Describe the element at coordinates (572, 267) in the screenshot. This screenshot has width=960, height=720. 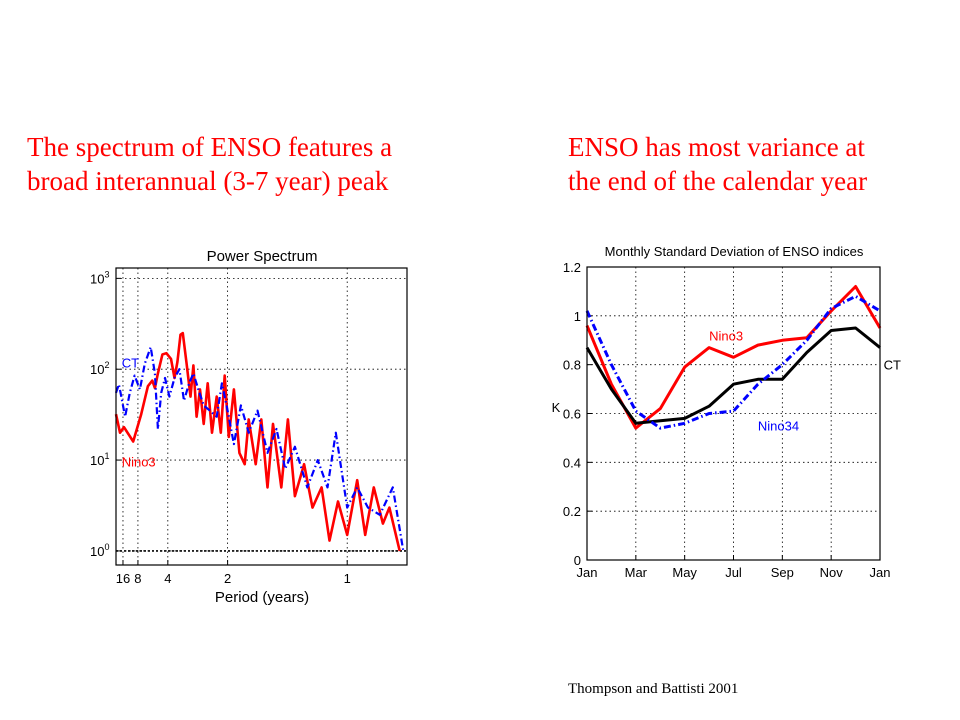
I see `y-tick-label: 1.2` at that location.